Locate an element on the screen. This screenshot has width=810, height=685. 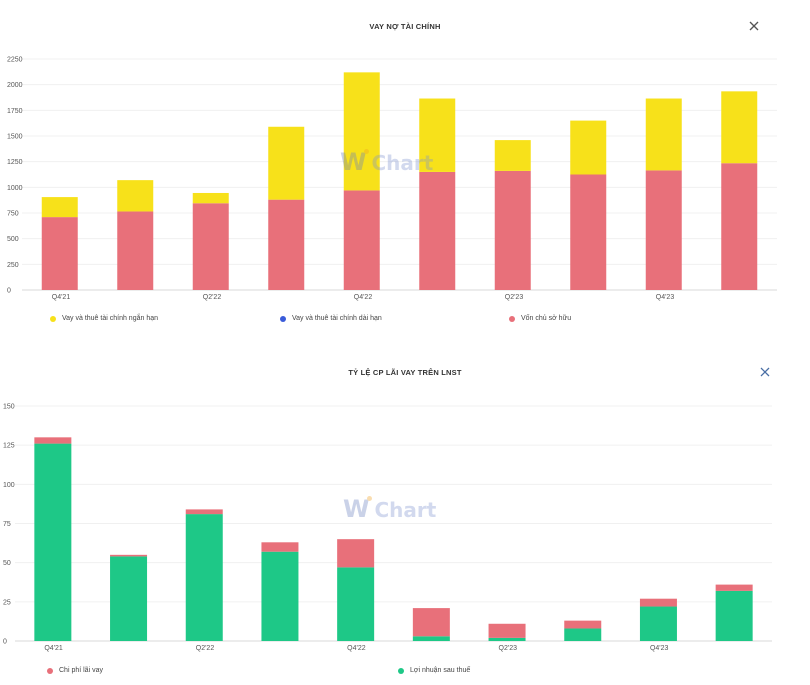
legend-item-short-term-loans: Vay và thuê tài chính ngắn hạn is located at coordinates (104, 318).